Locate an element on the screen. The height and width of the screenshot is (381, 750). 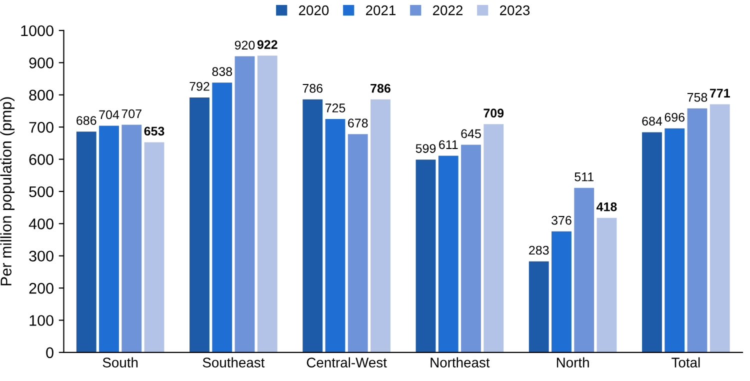
data-label: 709 is located at coordinates (494, 113).